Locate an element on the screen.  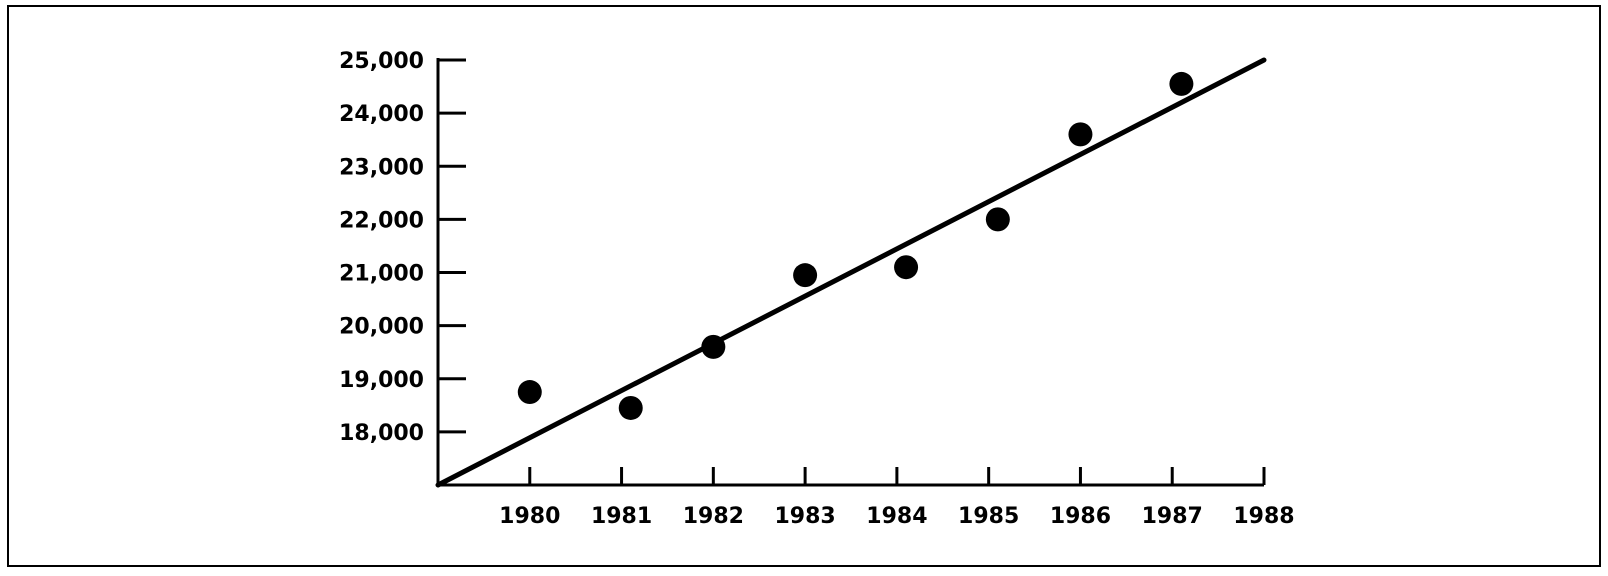
y-tick-label: 19,000 is located at coordinates (381, 380).